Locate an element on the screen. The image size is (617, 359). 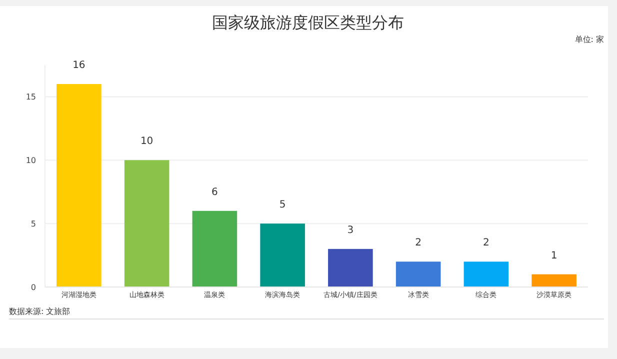
y-tick-label: 0 is located at coordinates (33, 287).